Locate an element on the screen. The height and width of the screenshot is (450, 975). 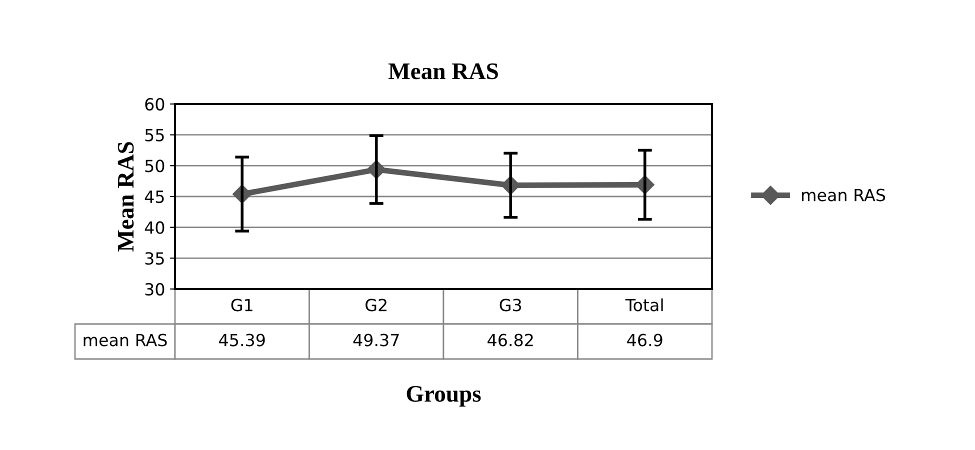
data-label: 46.9 is located at coordinates (644, 340).